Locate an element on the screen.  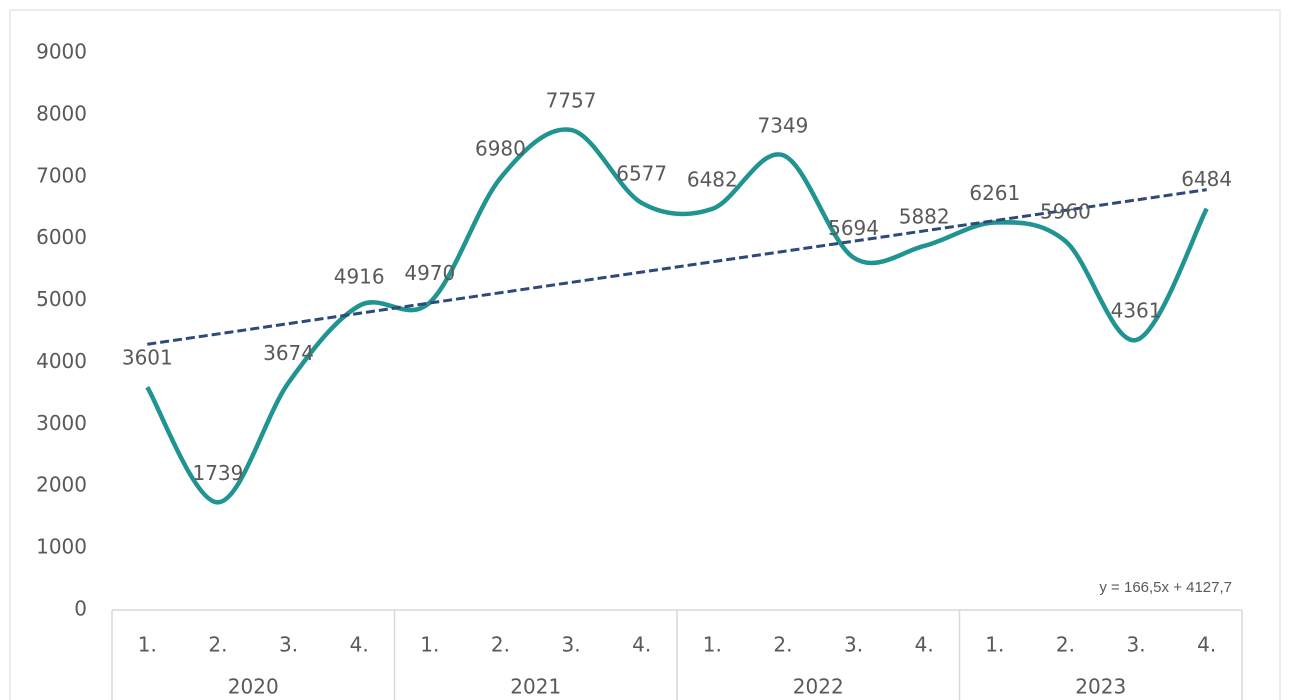
trendline-label: y = 166,5x + 4127,7 is located at coordinates (1165, 587).